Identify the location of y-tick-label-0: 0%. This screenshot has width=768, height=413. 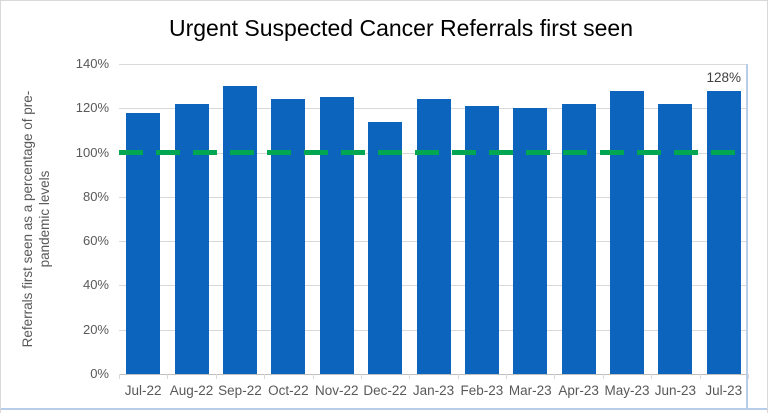
(99, 373).